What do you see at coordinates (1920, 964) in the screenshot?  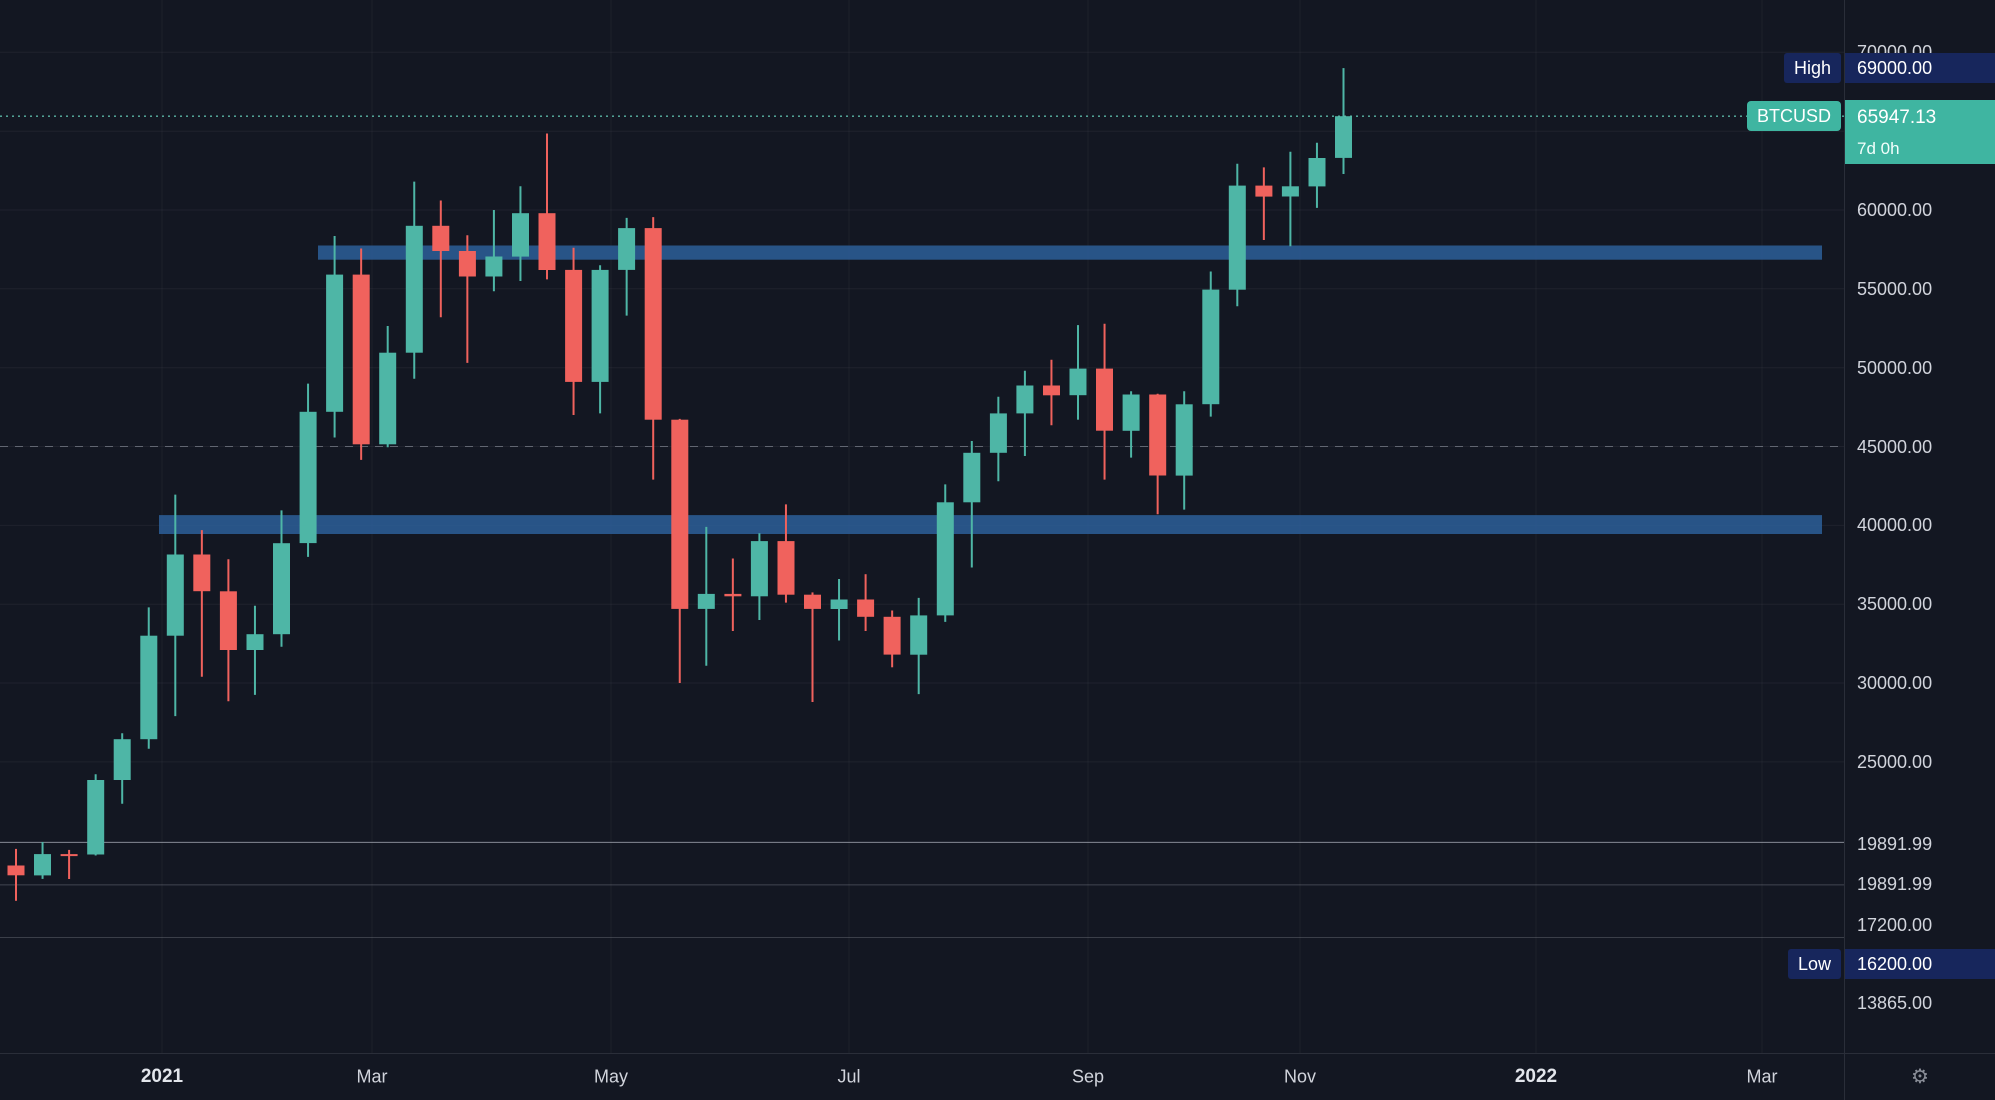 I see `low-price-label: 16200.00` at bounding box center [1920, 964].